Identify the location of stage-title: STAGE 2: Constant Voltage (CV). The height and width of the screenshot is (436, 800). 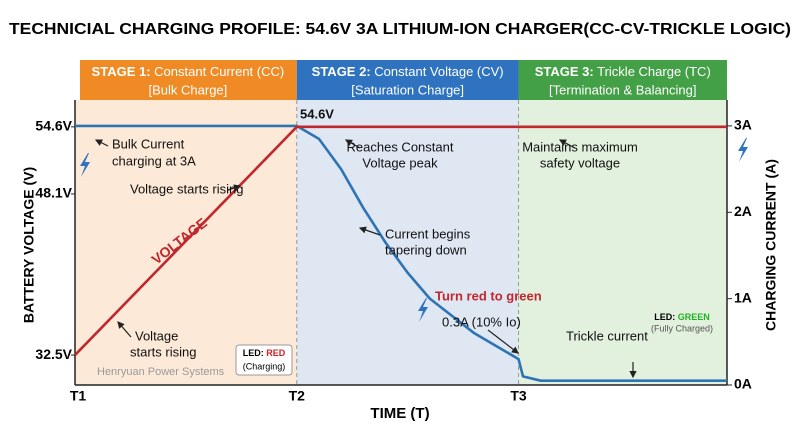
(408, 71).